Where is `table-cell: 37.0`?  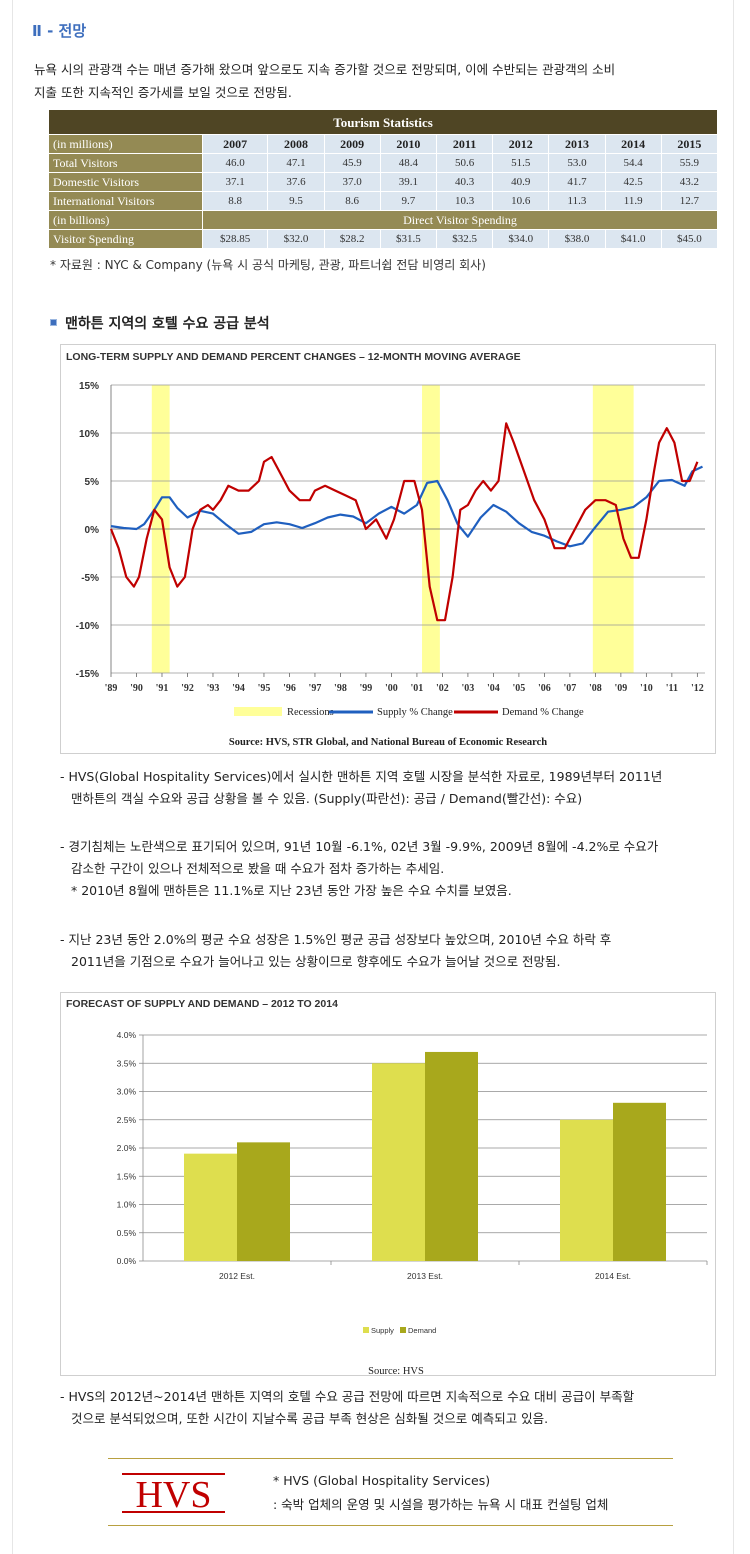
table-cell: 37.0 is located at coordinates (352, 182).